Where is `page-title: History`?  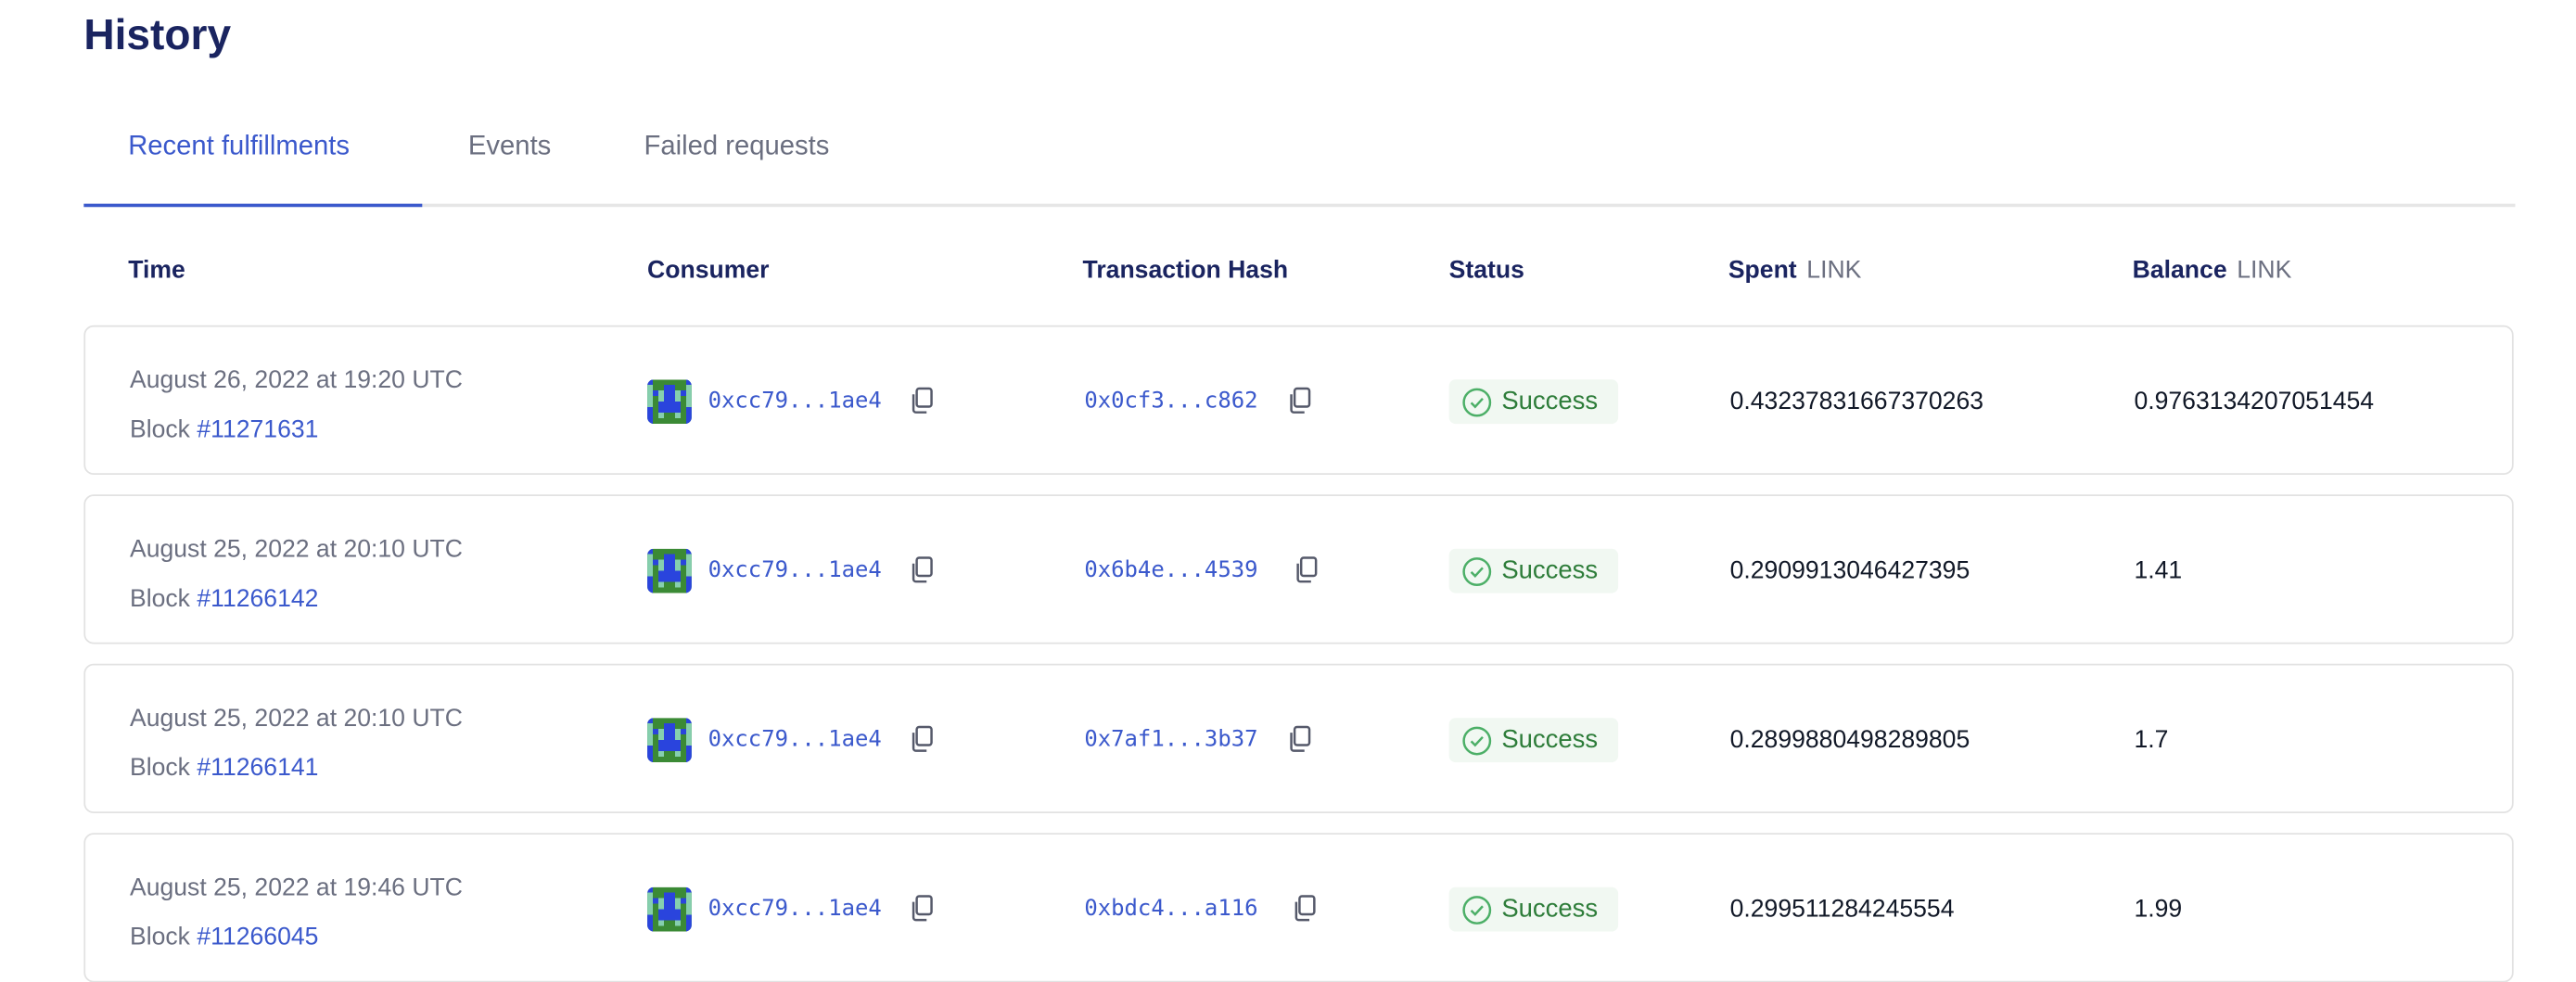 page-title: History is located at coordinates (157, 34).